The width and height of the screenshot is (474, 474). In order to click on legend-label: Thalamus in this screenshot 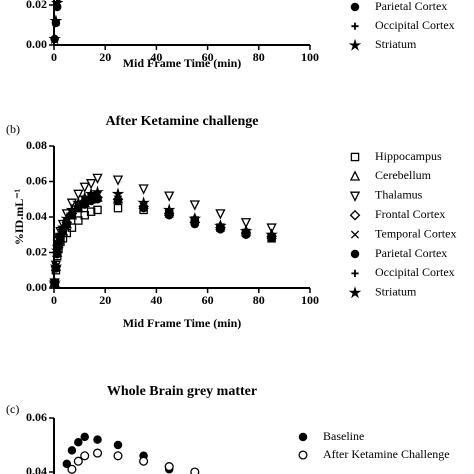, I will do `click(399, 195)`.